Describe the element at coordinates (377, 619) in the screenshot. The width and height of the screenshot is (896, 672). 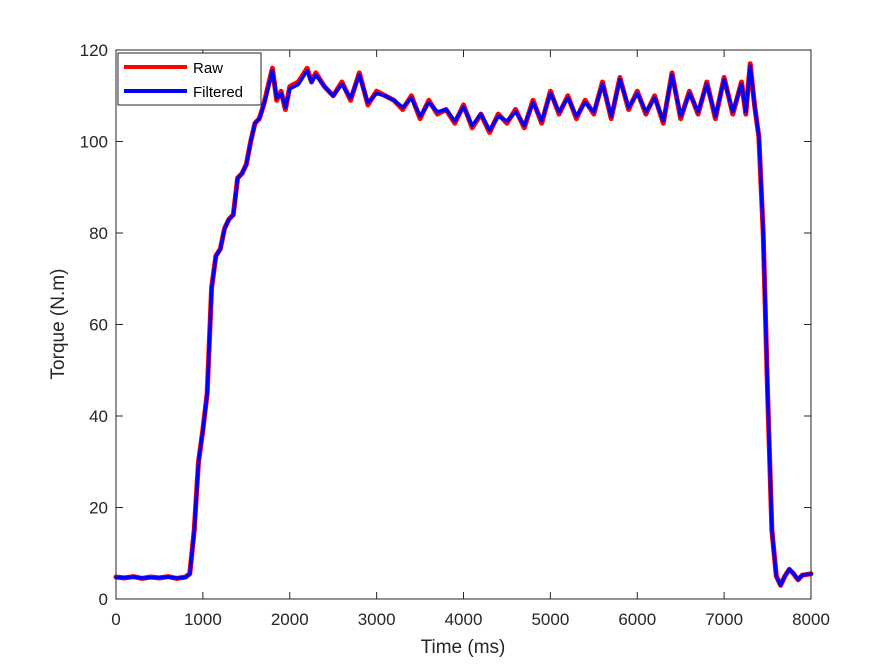
I see `x-tick-label: 3000` at that location.